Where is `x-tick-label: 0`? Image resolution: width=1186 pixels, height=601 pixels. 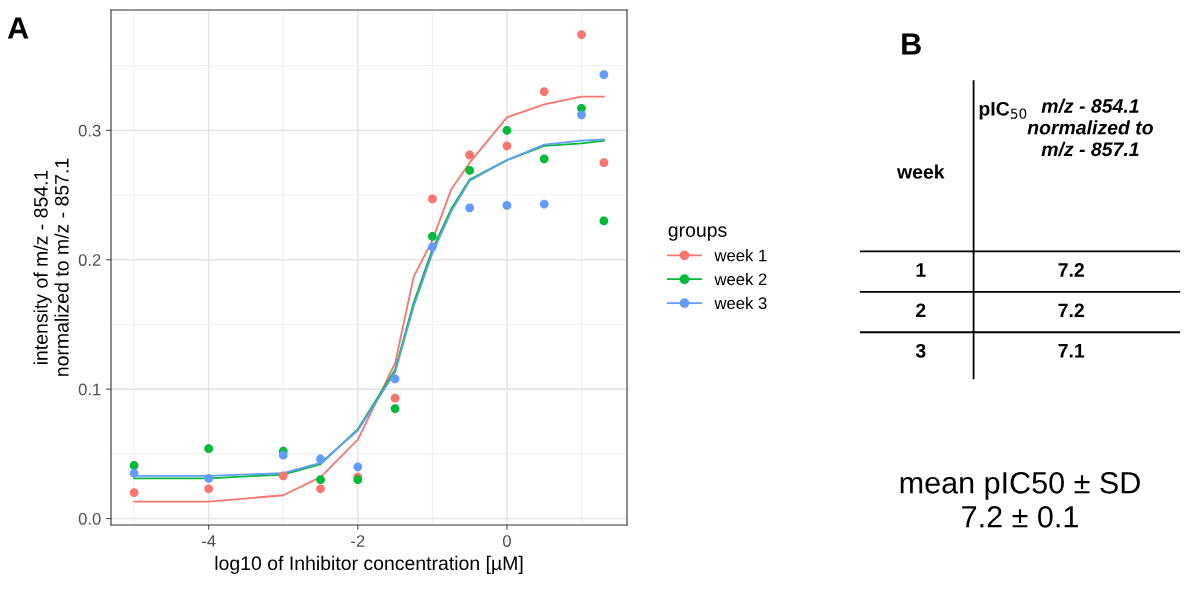 x-tick-label: 0 is located at coordinates (506, 541).